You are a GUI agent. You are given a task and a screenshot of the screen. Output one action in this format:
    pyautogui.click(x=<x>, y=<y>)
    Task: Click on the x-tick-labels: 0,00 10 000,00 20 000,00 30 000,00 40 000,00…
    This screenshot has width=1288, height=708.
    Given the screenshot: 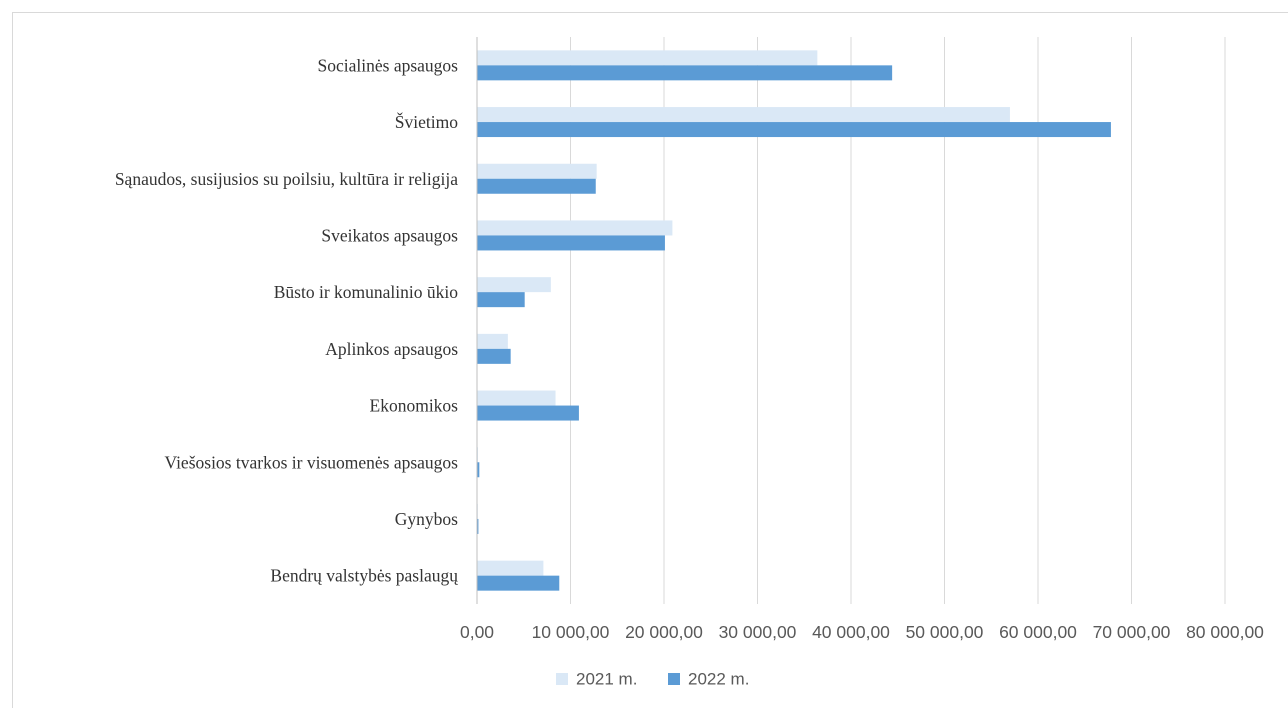 What is the action you would take?
    pyautogui.click(x=862, y=632)
    